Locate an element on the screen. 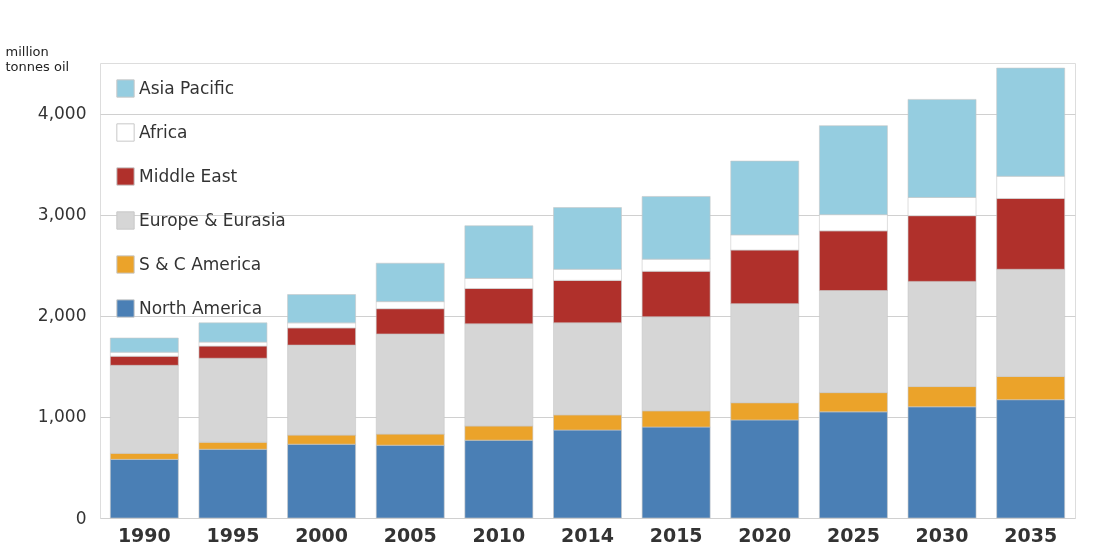 This screenshot has height=542, width=1106. x-tick-label: 2000 is located at coordinates (322, 532).